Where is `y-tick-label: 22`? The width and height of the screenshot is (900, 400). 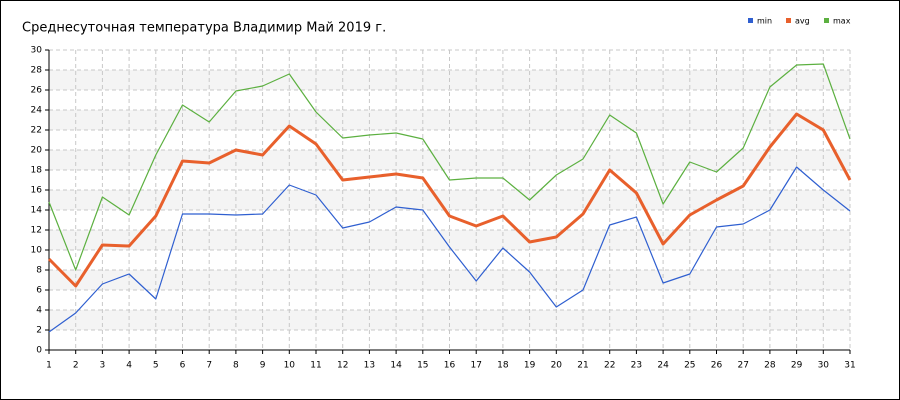 y-tick-label: 22 is located at coordinates (36, 131).